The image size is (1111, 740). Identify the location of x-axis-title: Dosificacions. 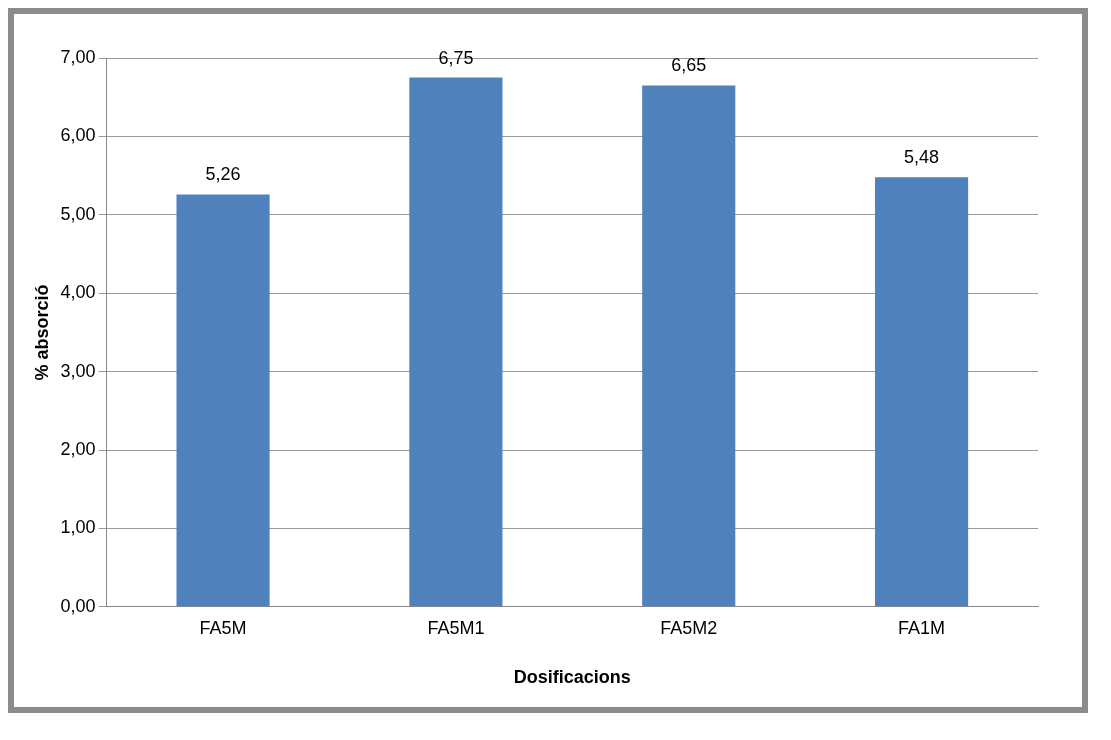
(572, 677).